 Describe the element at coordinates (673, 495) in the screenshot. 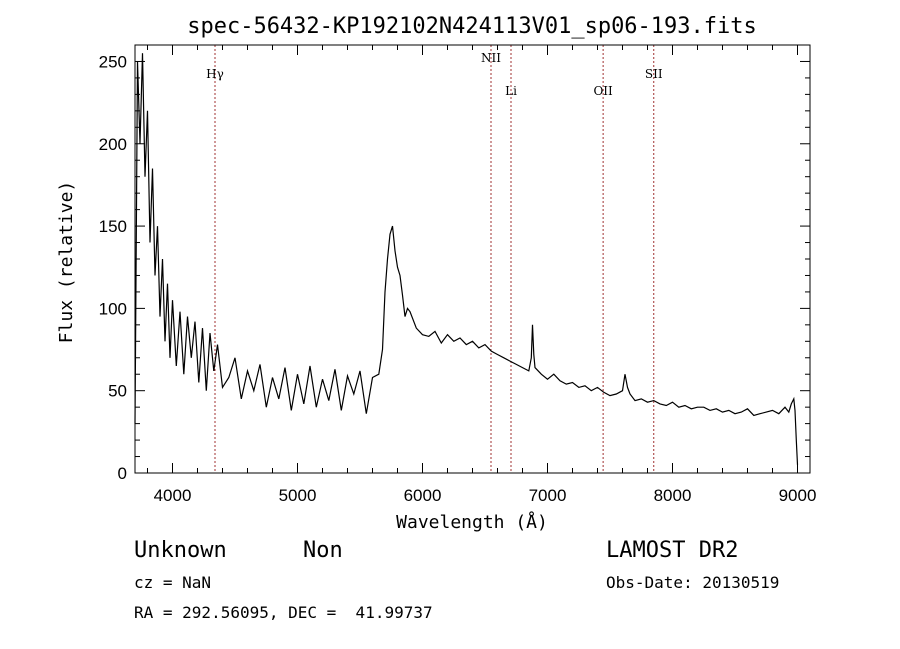

I see `x-tick-label: 8000` at that location.